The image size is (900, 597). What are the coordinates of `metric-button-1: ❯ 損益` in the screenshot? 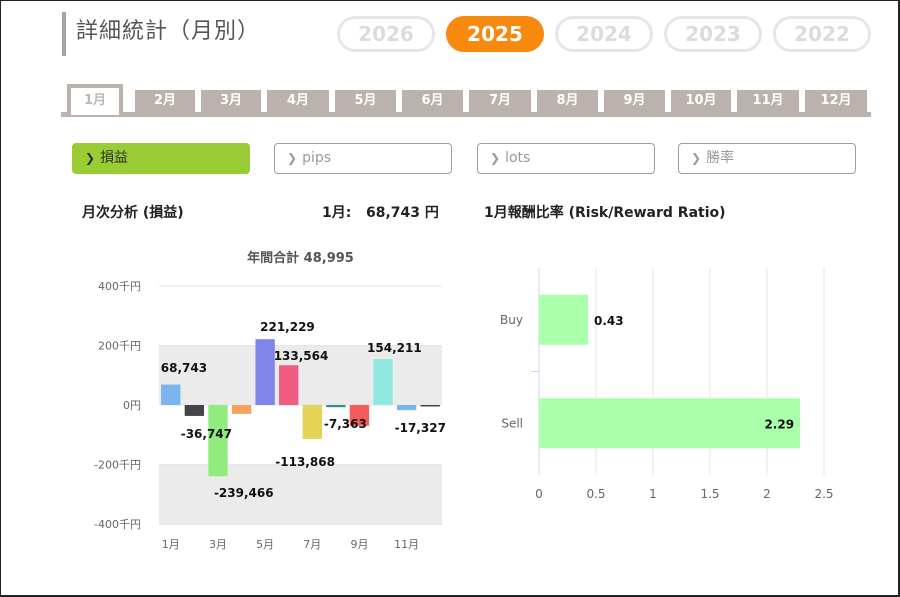 It's located at (161, 158).